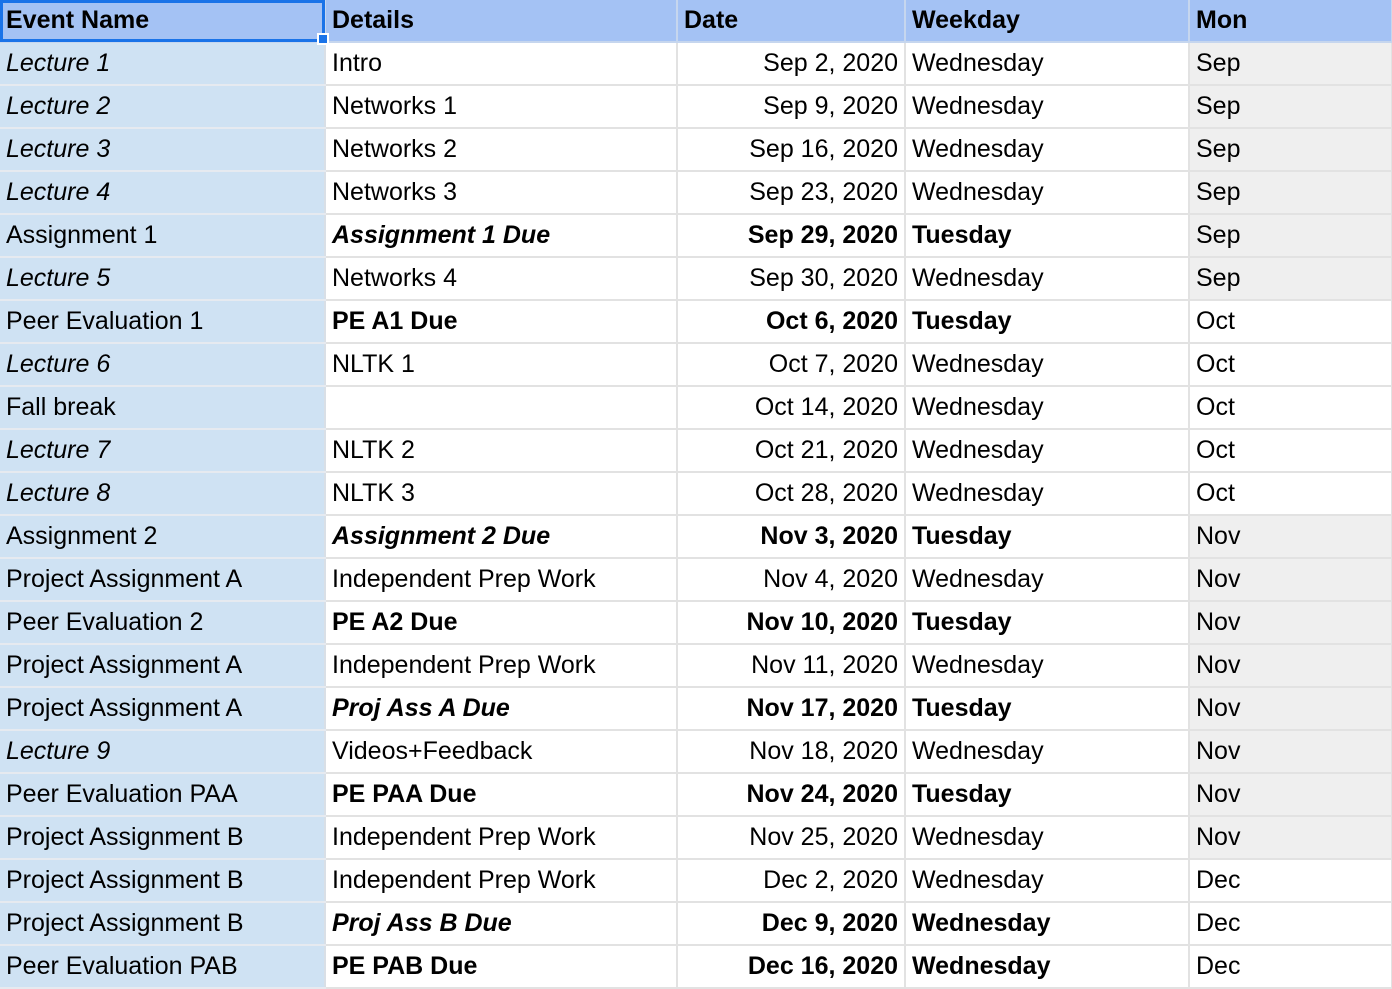 This screenshot has width=1392, height=989. Describe the element at coordinates (791, 21) in the screenshot. I see `header-cell-date: Date` at that location.